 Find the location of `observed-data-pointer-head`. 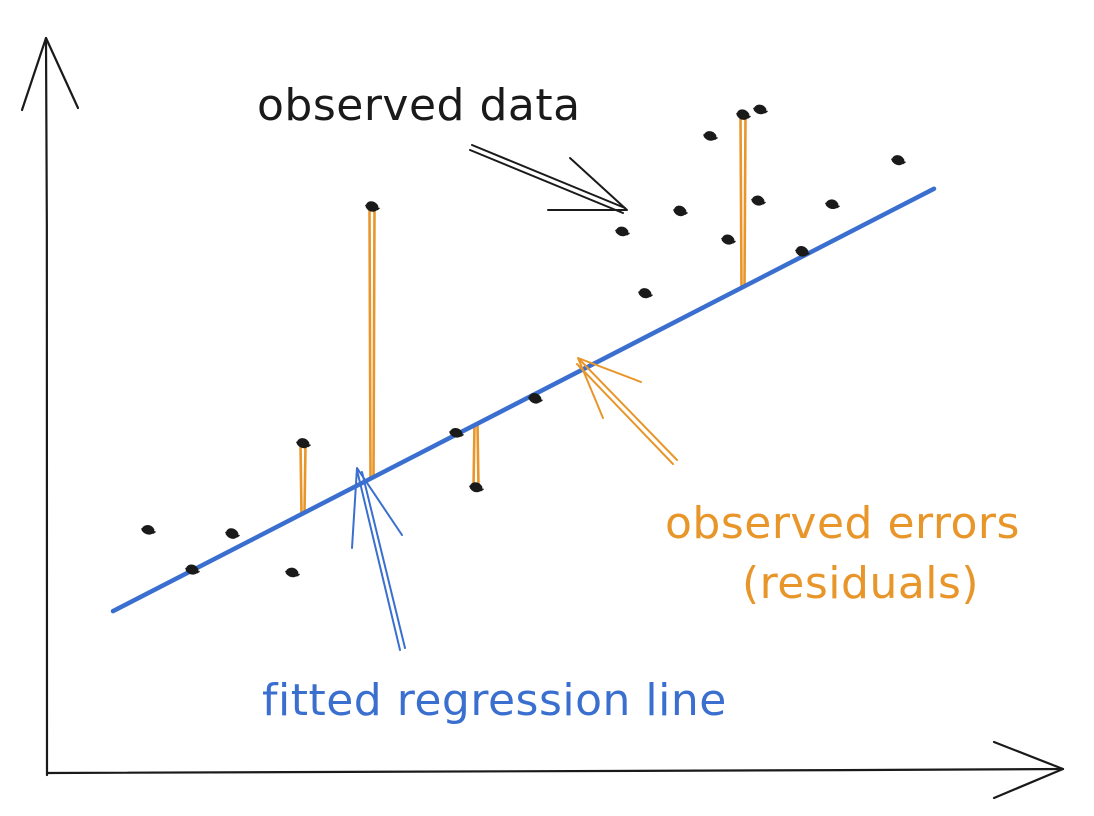

observed-data-pointer-head is located at coordinates (587, 184).